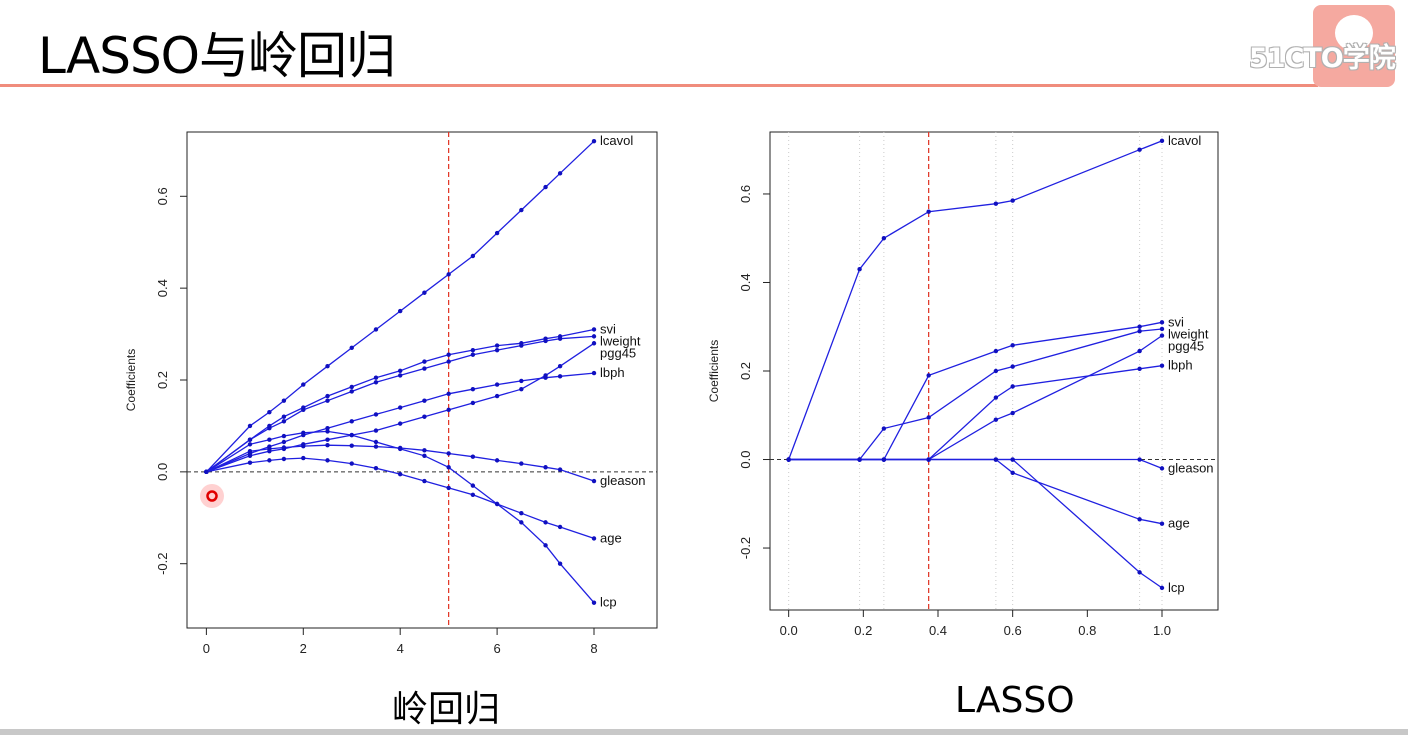  What do you see at coordinates (863, 630) in the screenshot?
I see `lasso-x-tick-label-1: 0.2` at bounding box center [863, 630].